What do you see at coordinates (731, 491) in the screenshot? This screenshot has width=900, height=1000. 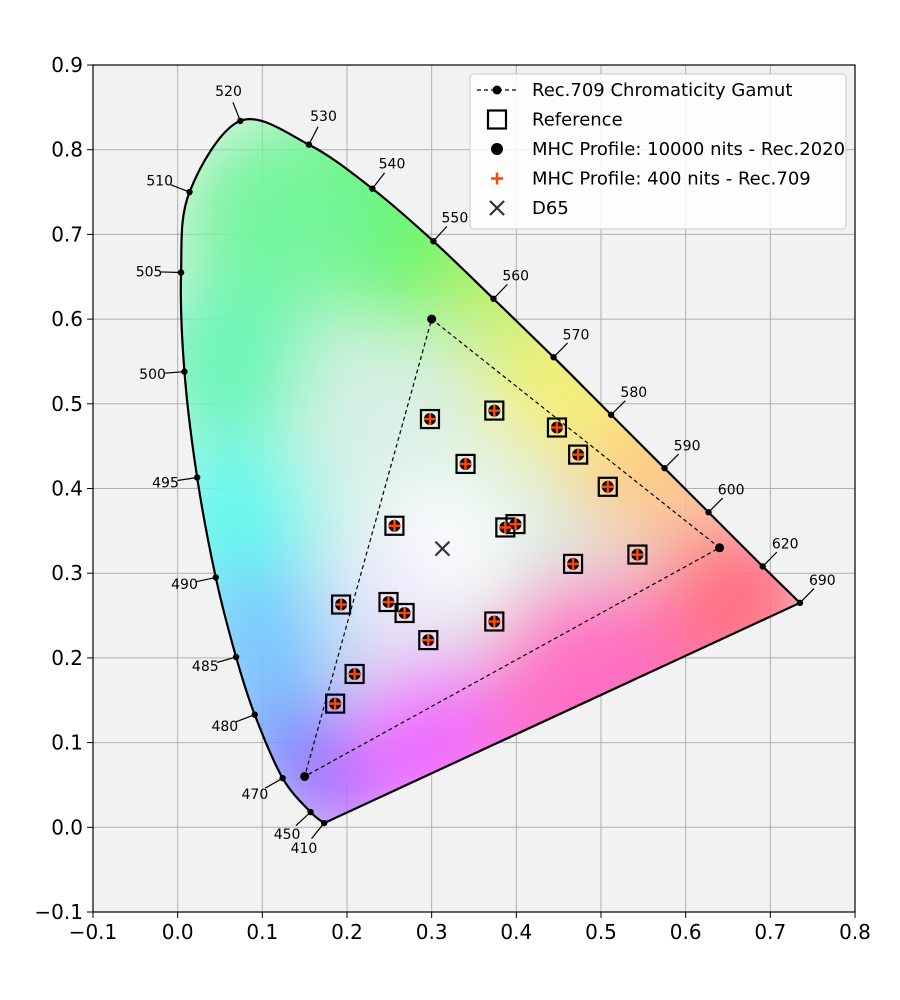 I see `wavelength-label: 600` at bounding box center [731, 491].